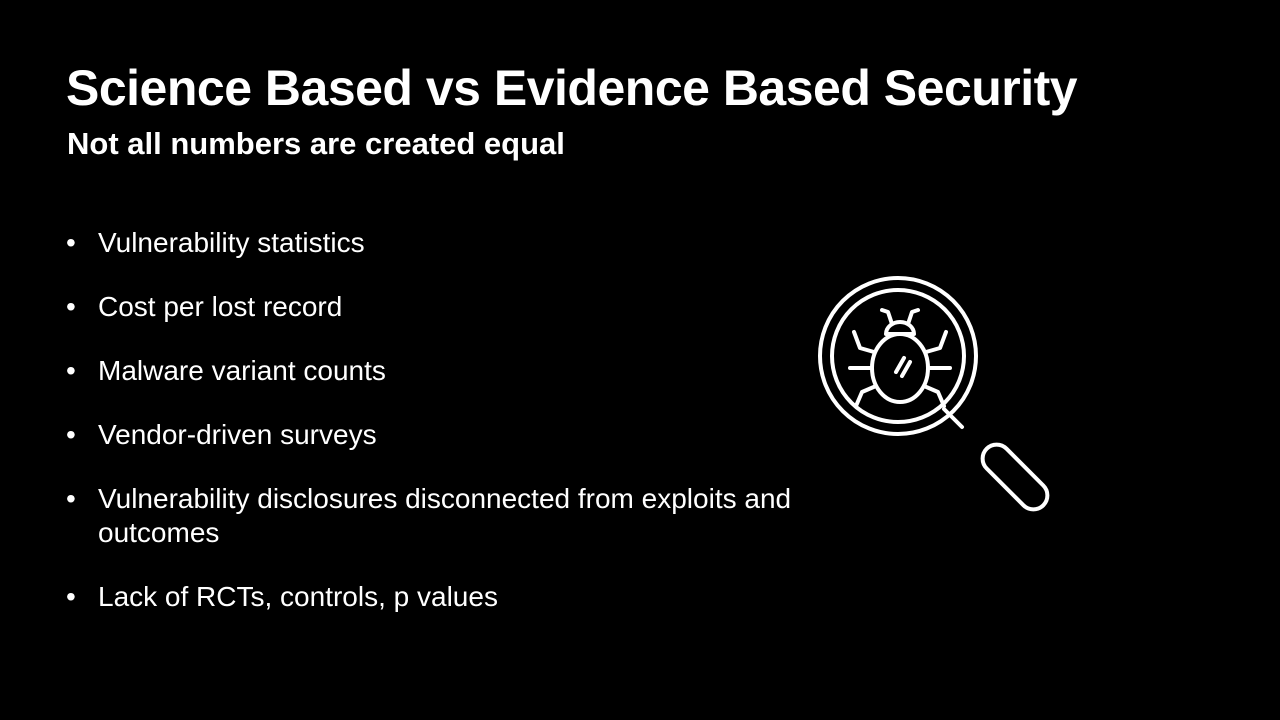  I want to click on bullet-text: Vendor-driven surveys, so click(237, 434).